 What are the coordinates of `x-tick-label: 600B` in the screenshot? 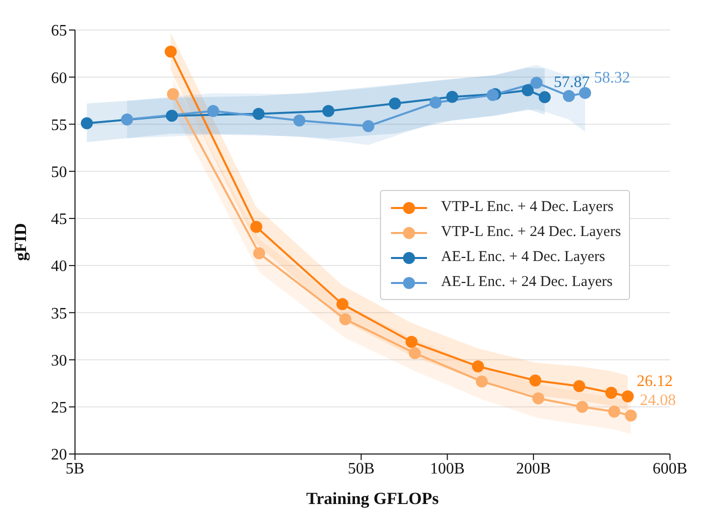 It's located at (670, 469).